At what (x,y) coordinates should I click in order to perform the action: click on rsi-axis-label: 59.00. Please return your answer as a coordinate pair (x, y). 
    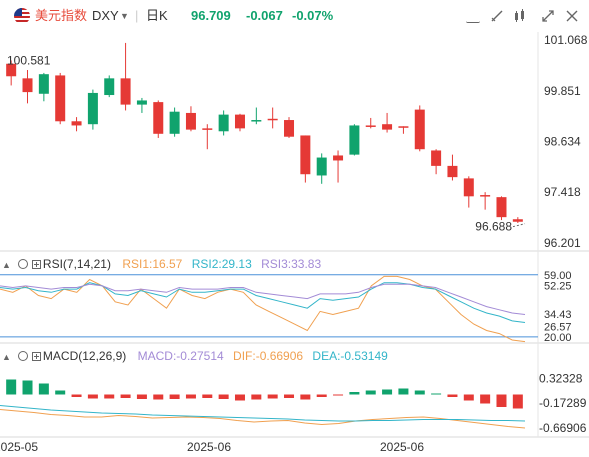
    Looking at the image, I should click on (558, 276).